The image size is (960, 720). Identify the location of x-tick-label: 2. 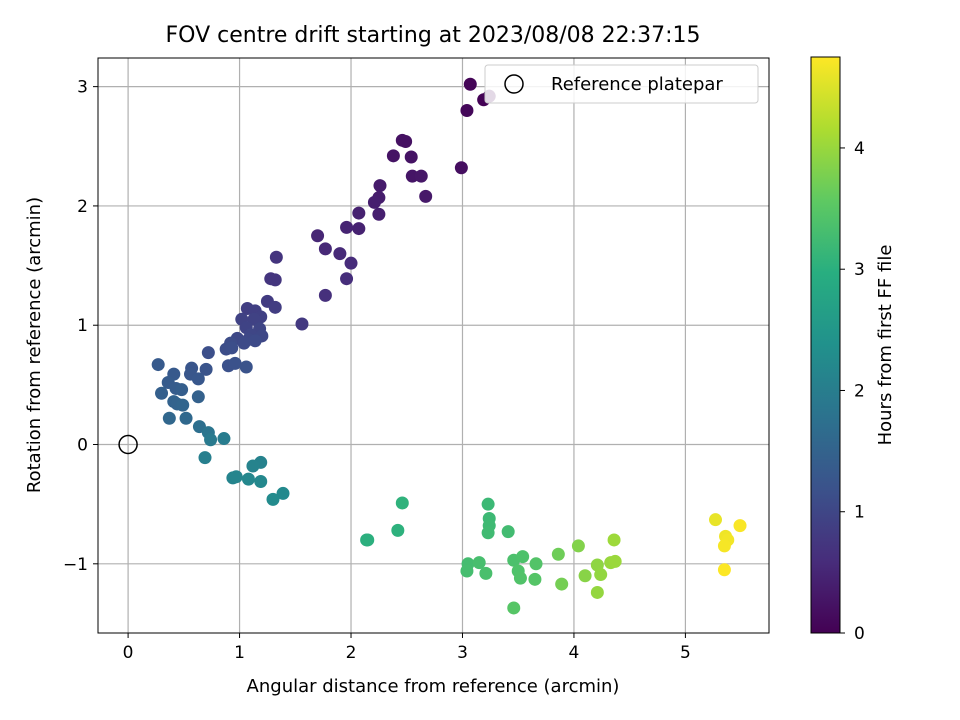
(351, 653).